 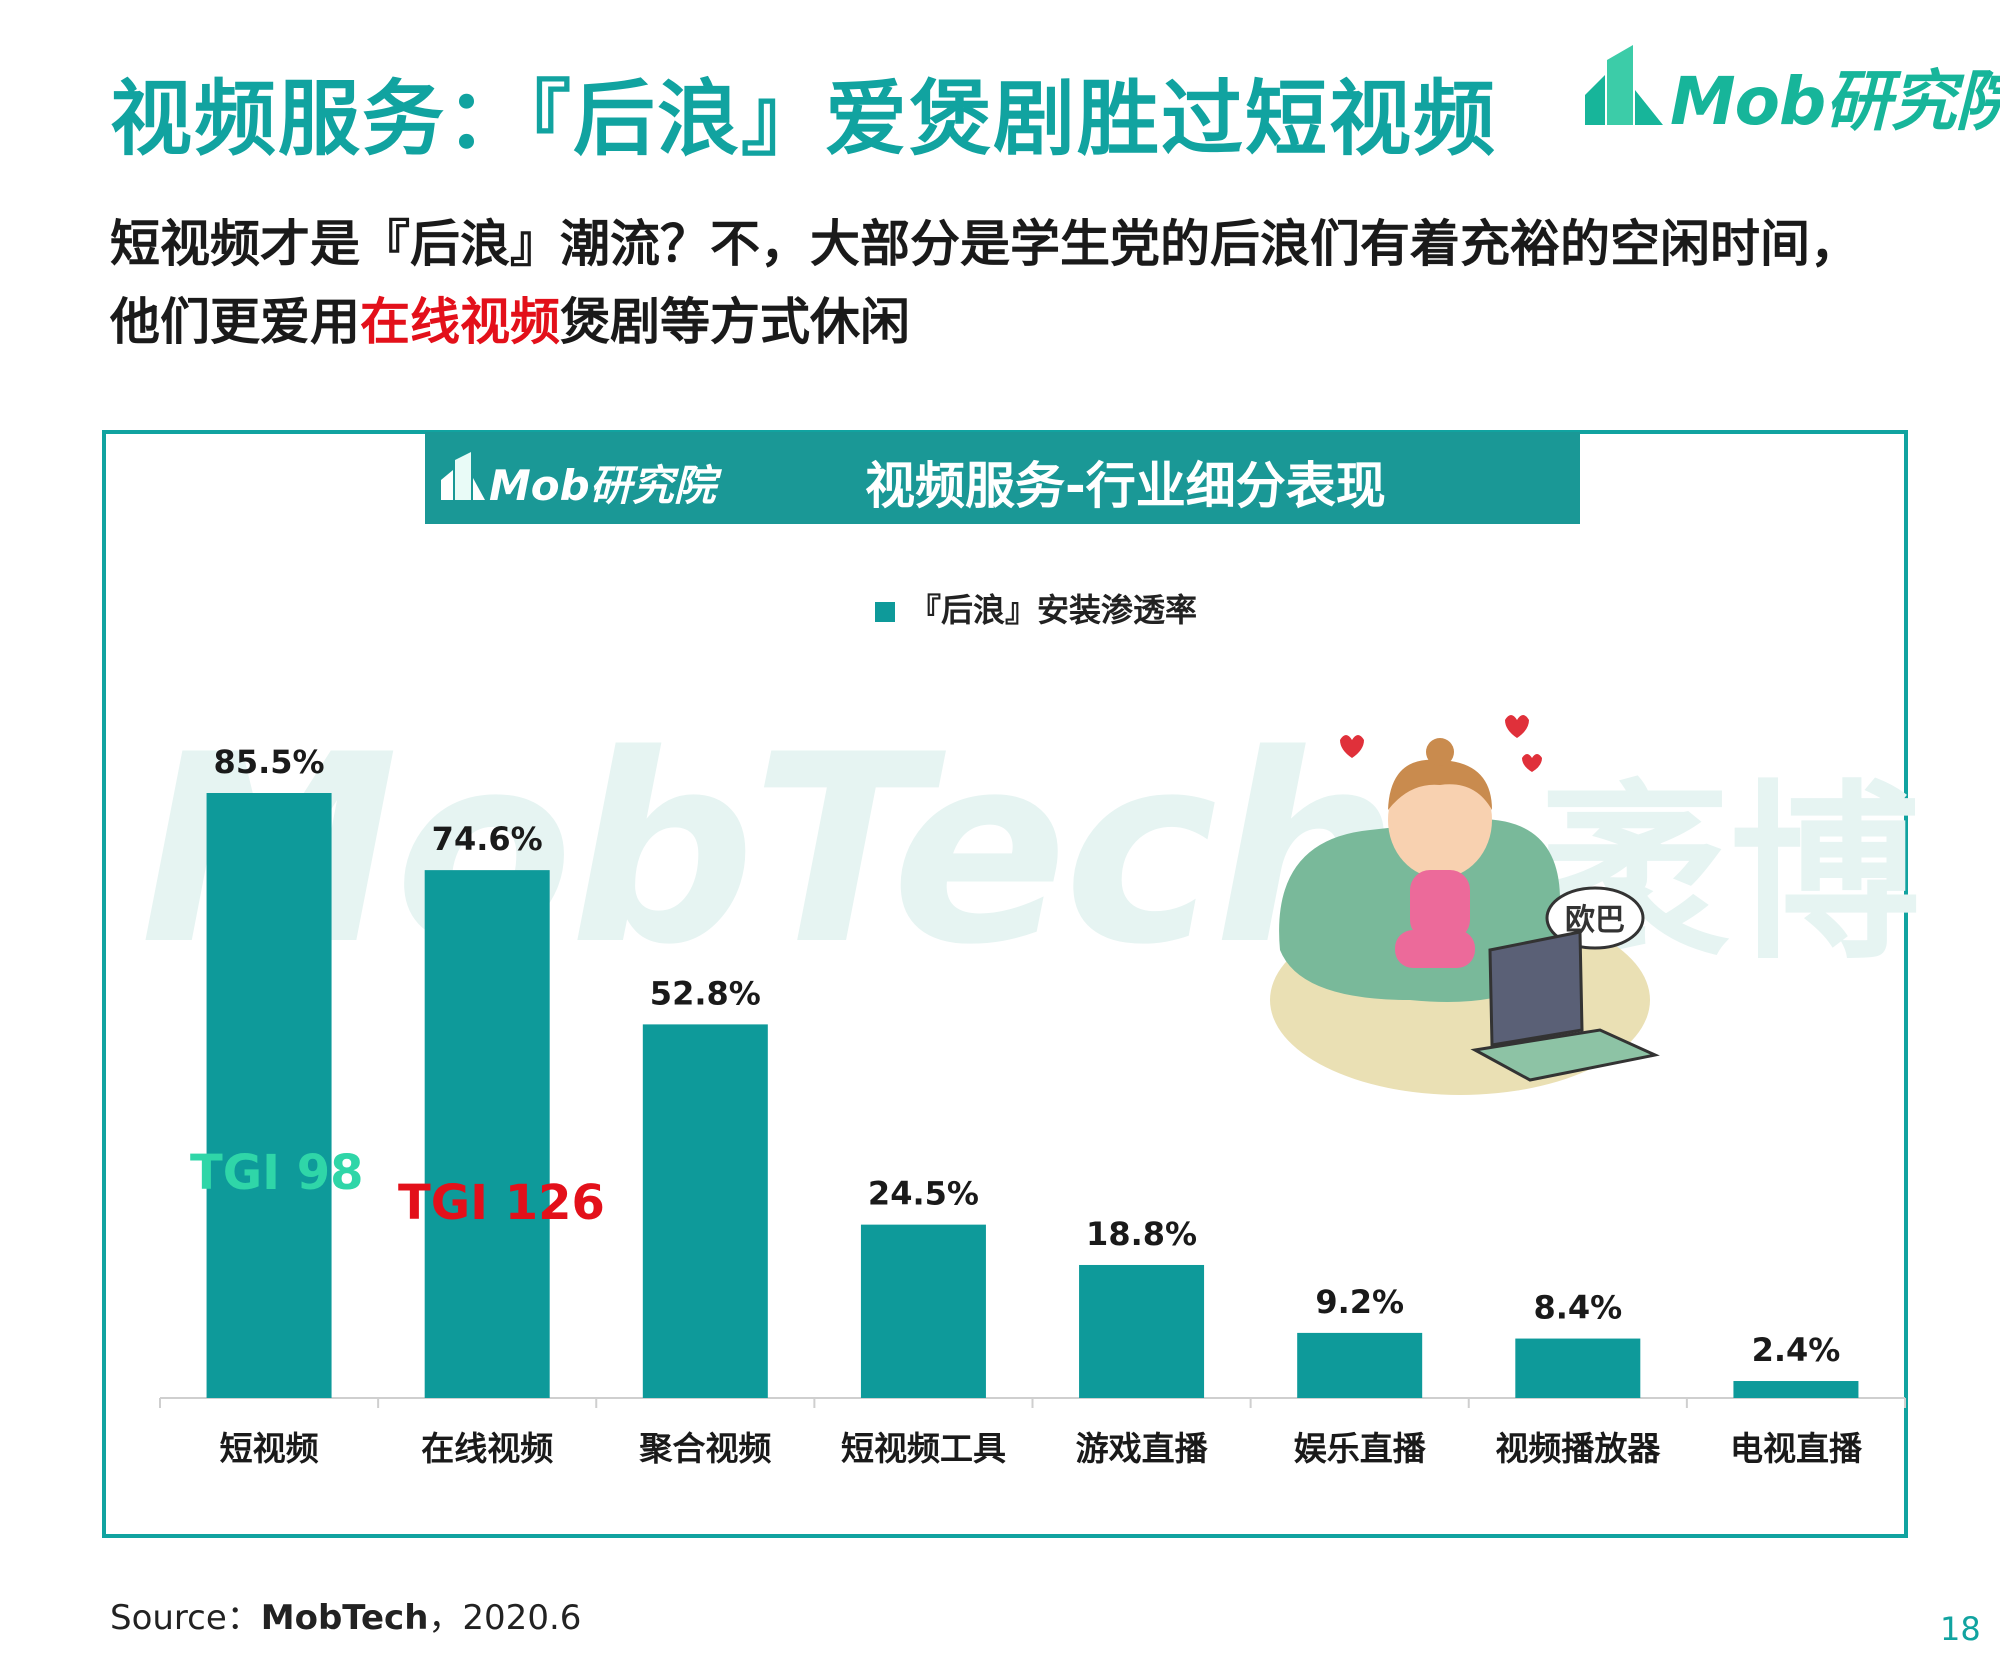 What do you see at coordinates (1359, 1302) in the screenshot?
I see `data-label-5: 9.2%` at bounding box center [1359, 1302].